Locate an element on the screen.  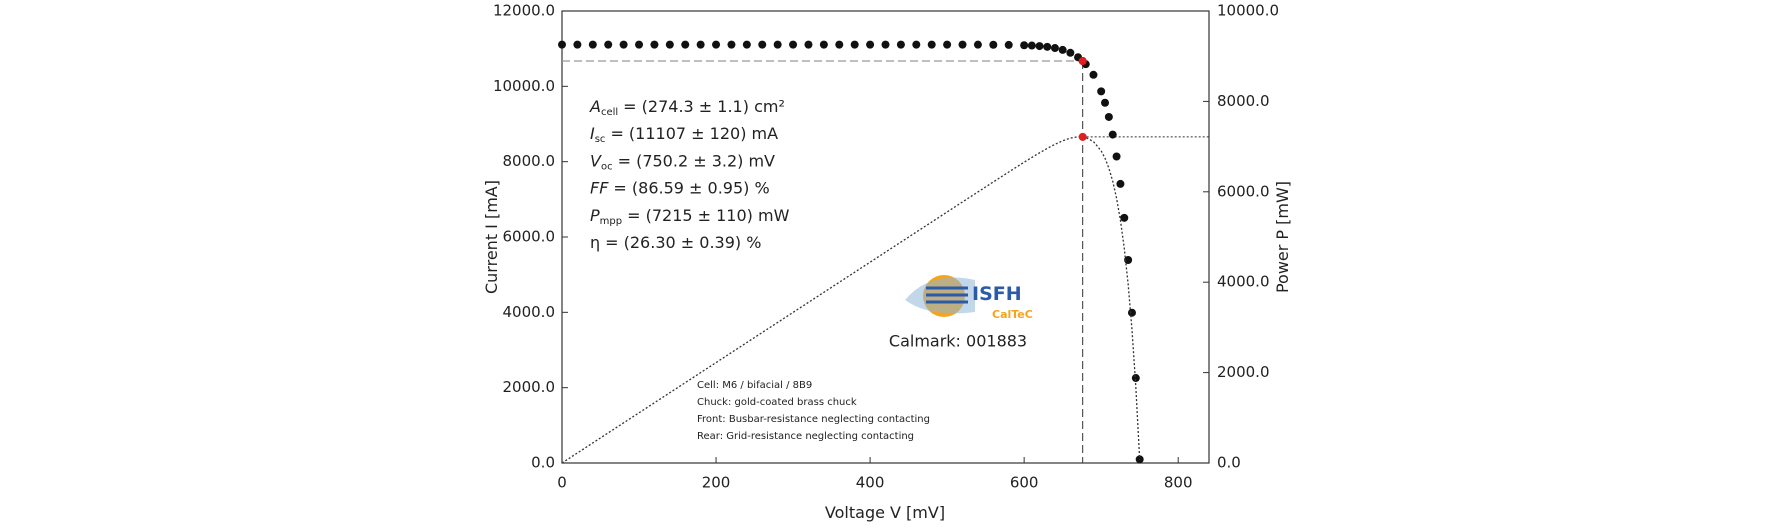
parameter: Acell = (274.3 ± 1.1) cm² is located at coordinates (687, 108).